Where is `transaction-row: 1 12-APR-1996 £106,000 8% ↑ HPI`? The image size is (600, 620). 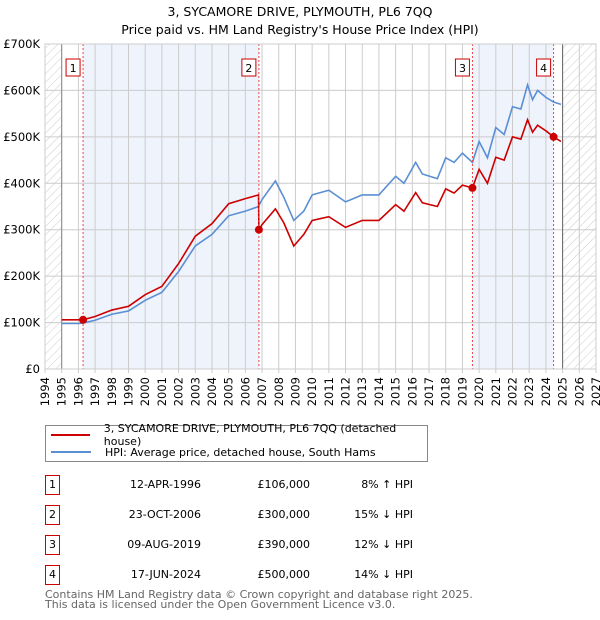 transaction-row: 1 12-APR-1996 £106,000 8% ↑ HPI is located at coordinates (255, 486).